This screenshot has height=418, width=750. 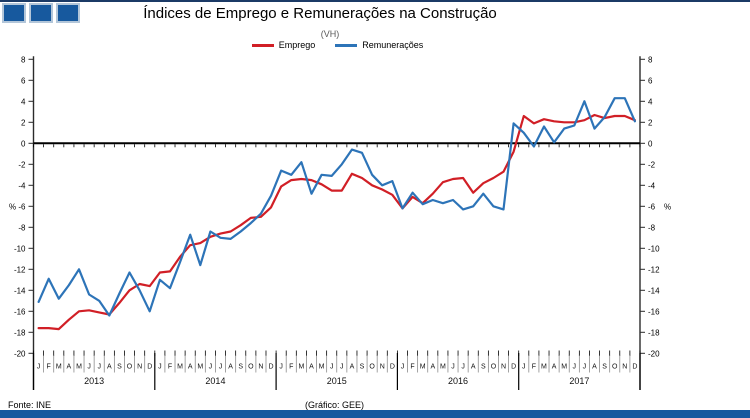 I want to click on logo-squares, so click(x=41, y=13).